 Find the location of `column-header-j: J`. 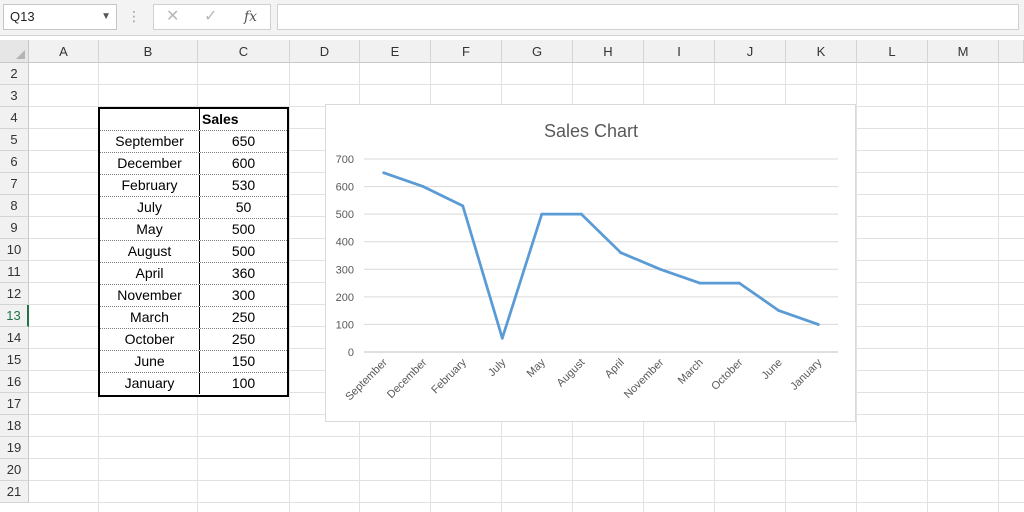

column-header-j: J is located at coordinates (750, 51).